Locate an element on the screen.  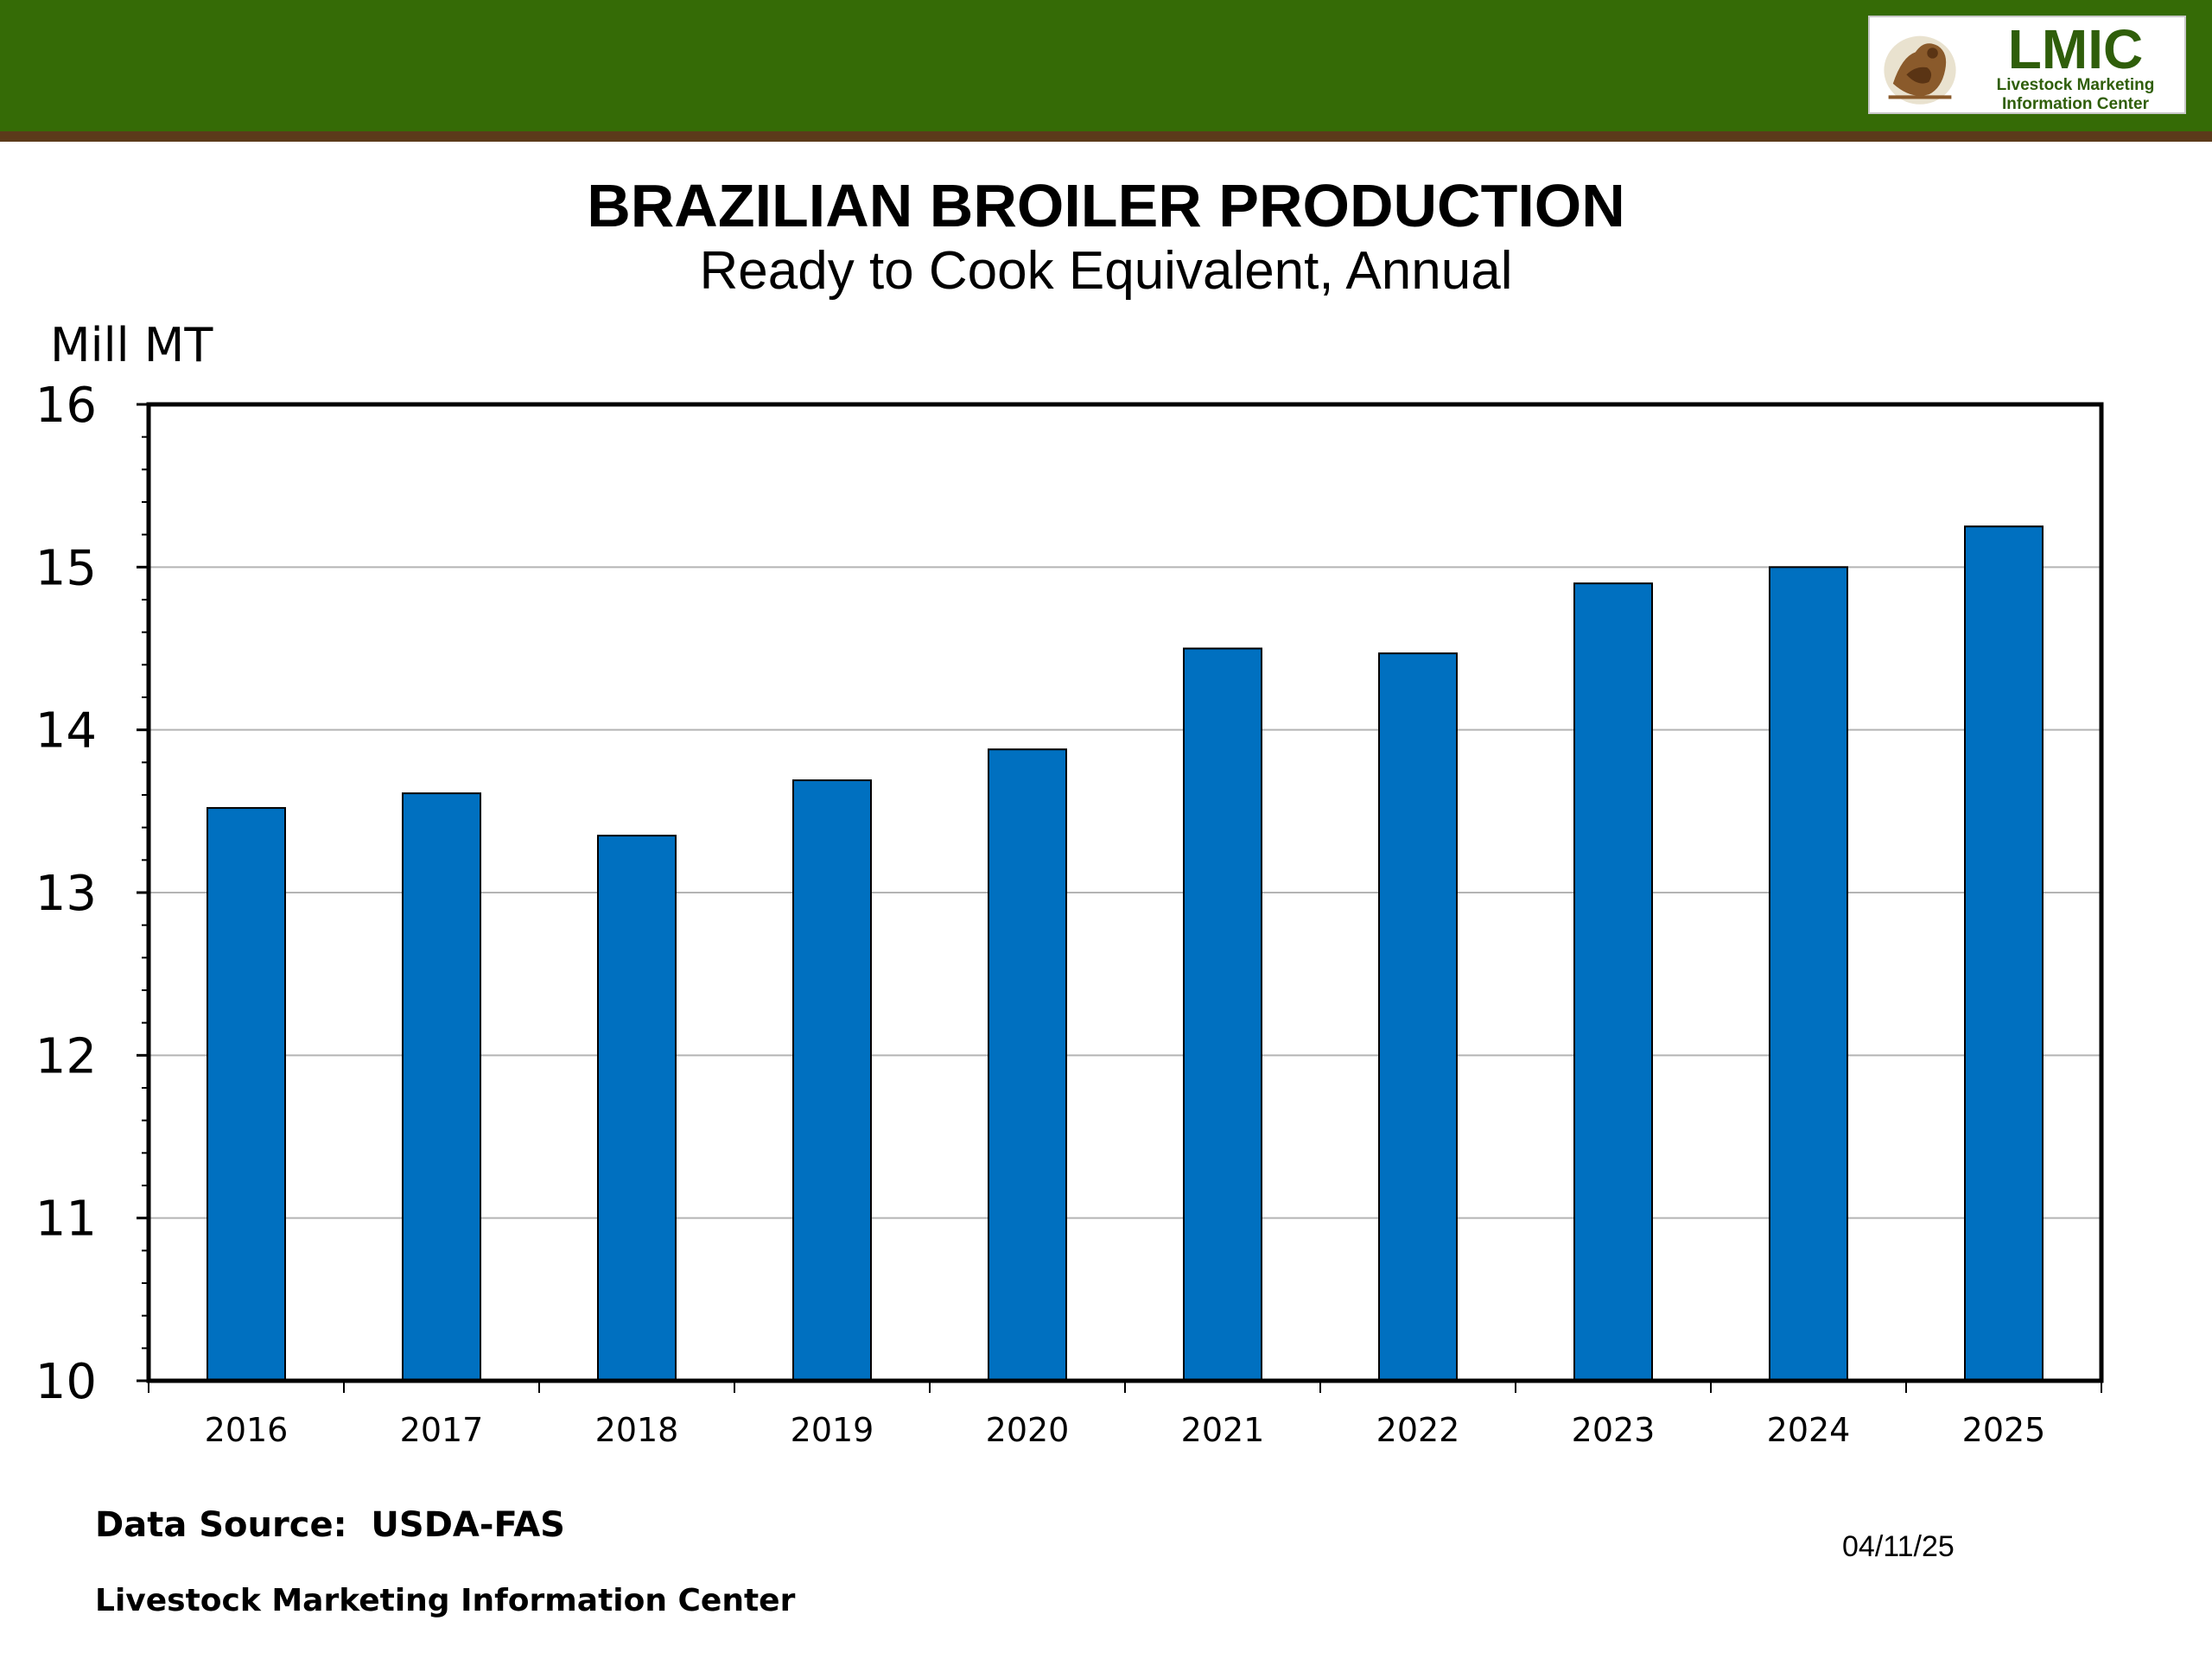
organization-name: Livestock Marketing Information Center is located at coordinates (446, 1600).